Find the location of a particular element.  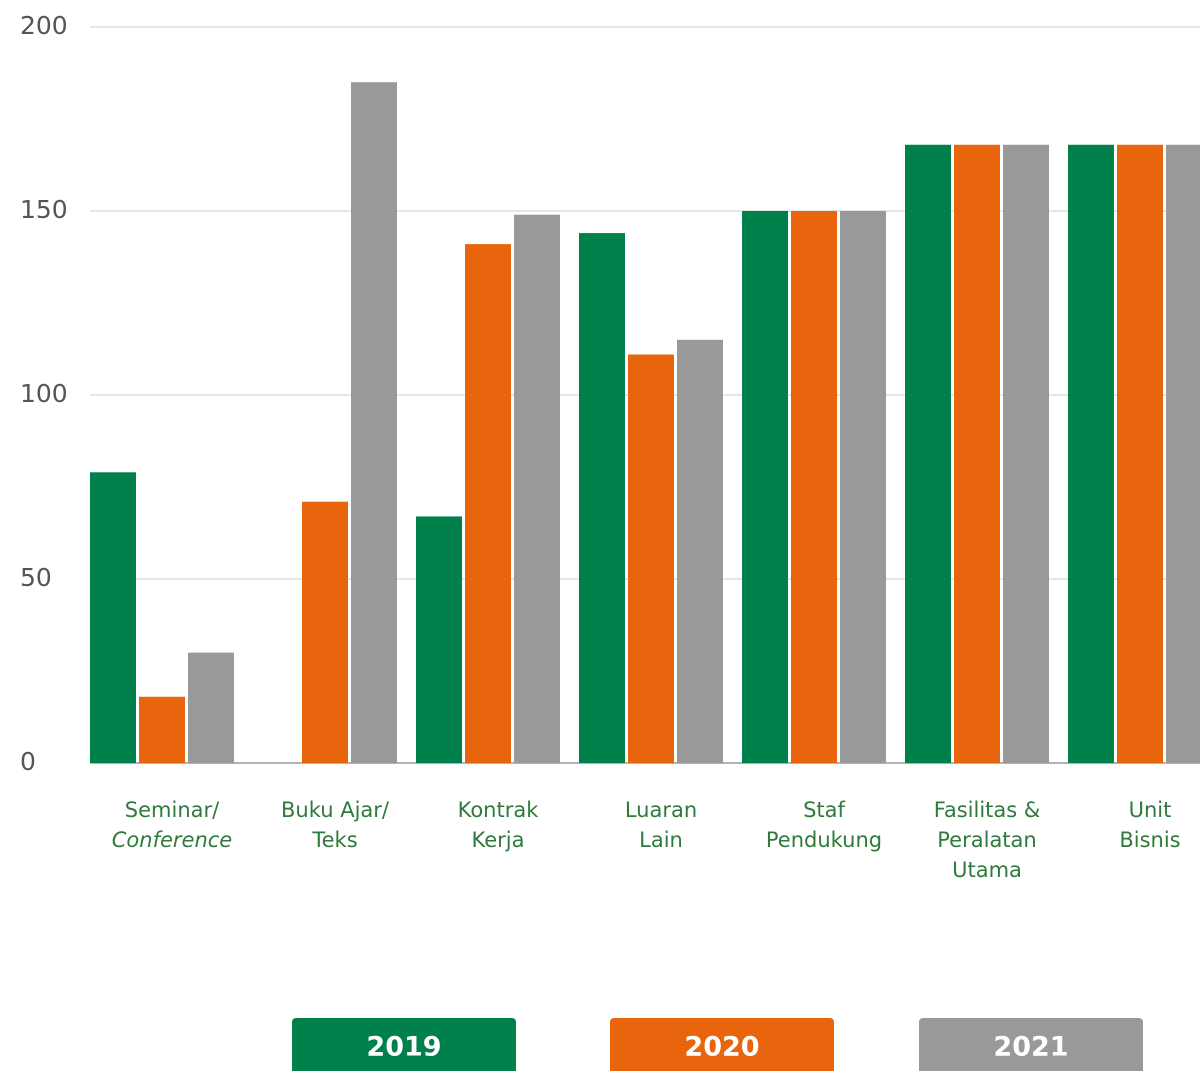

y-tick-label: 150 is located at coordinates (44, 209).